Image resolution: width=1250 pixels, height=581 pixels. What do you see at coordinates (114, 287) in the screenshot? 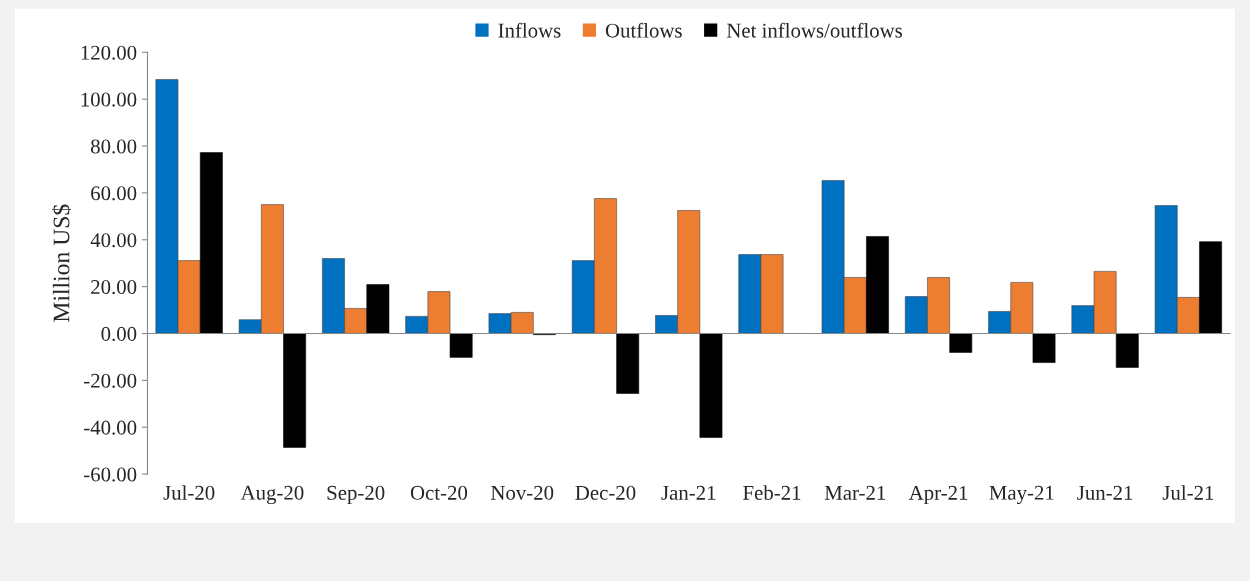
I see `y-tick-label: 20.00` at bounding box center [114, 287].